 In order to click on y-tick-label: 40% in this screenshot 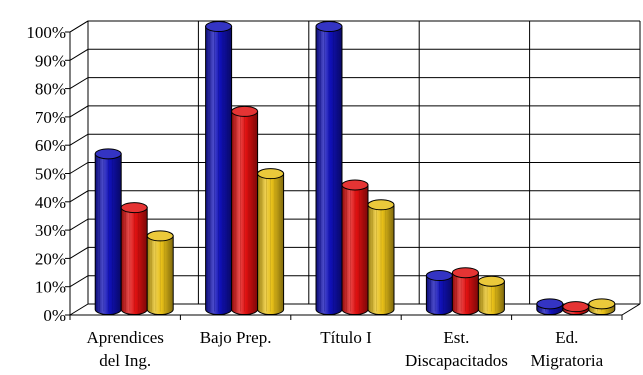, I will do `click(50, 202)`.